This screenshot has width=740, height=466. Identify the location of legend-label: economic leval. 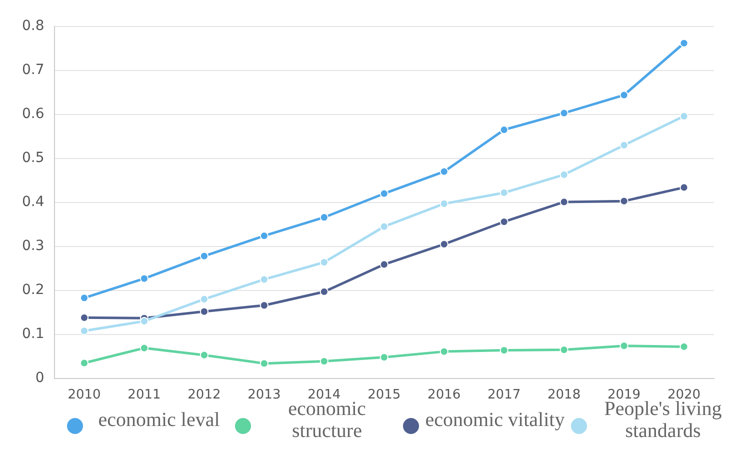
(159, 420).